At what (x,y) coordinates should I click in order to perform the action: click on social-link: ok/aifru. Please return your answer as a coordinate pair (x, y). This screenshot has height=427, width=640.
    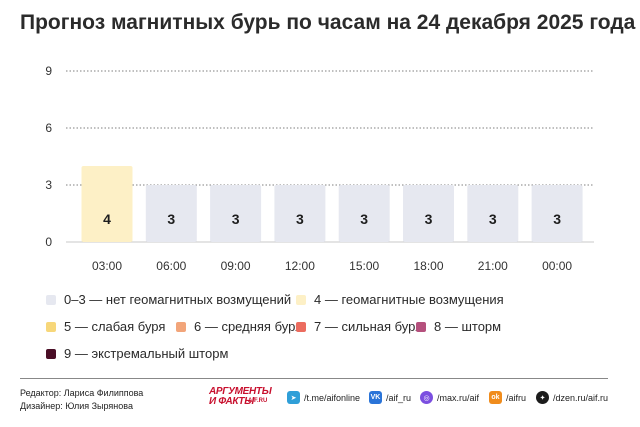
    Looking at the image, I should click on (507, 397).